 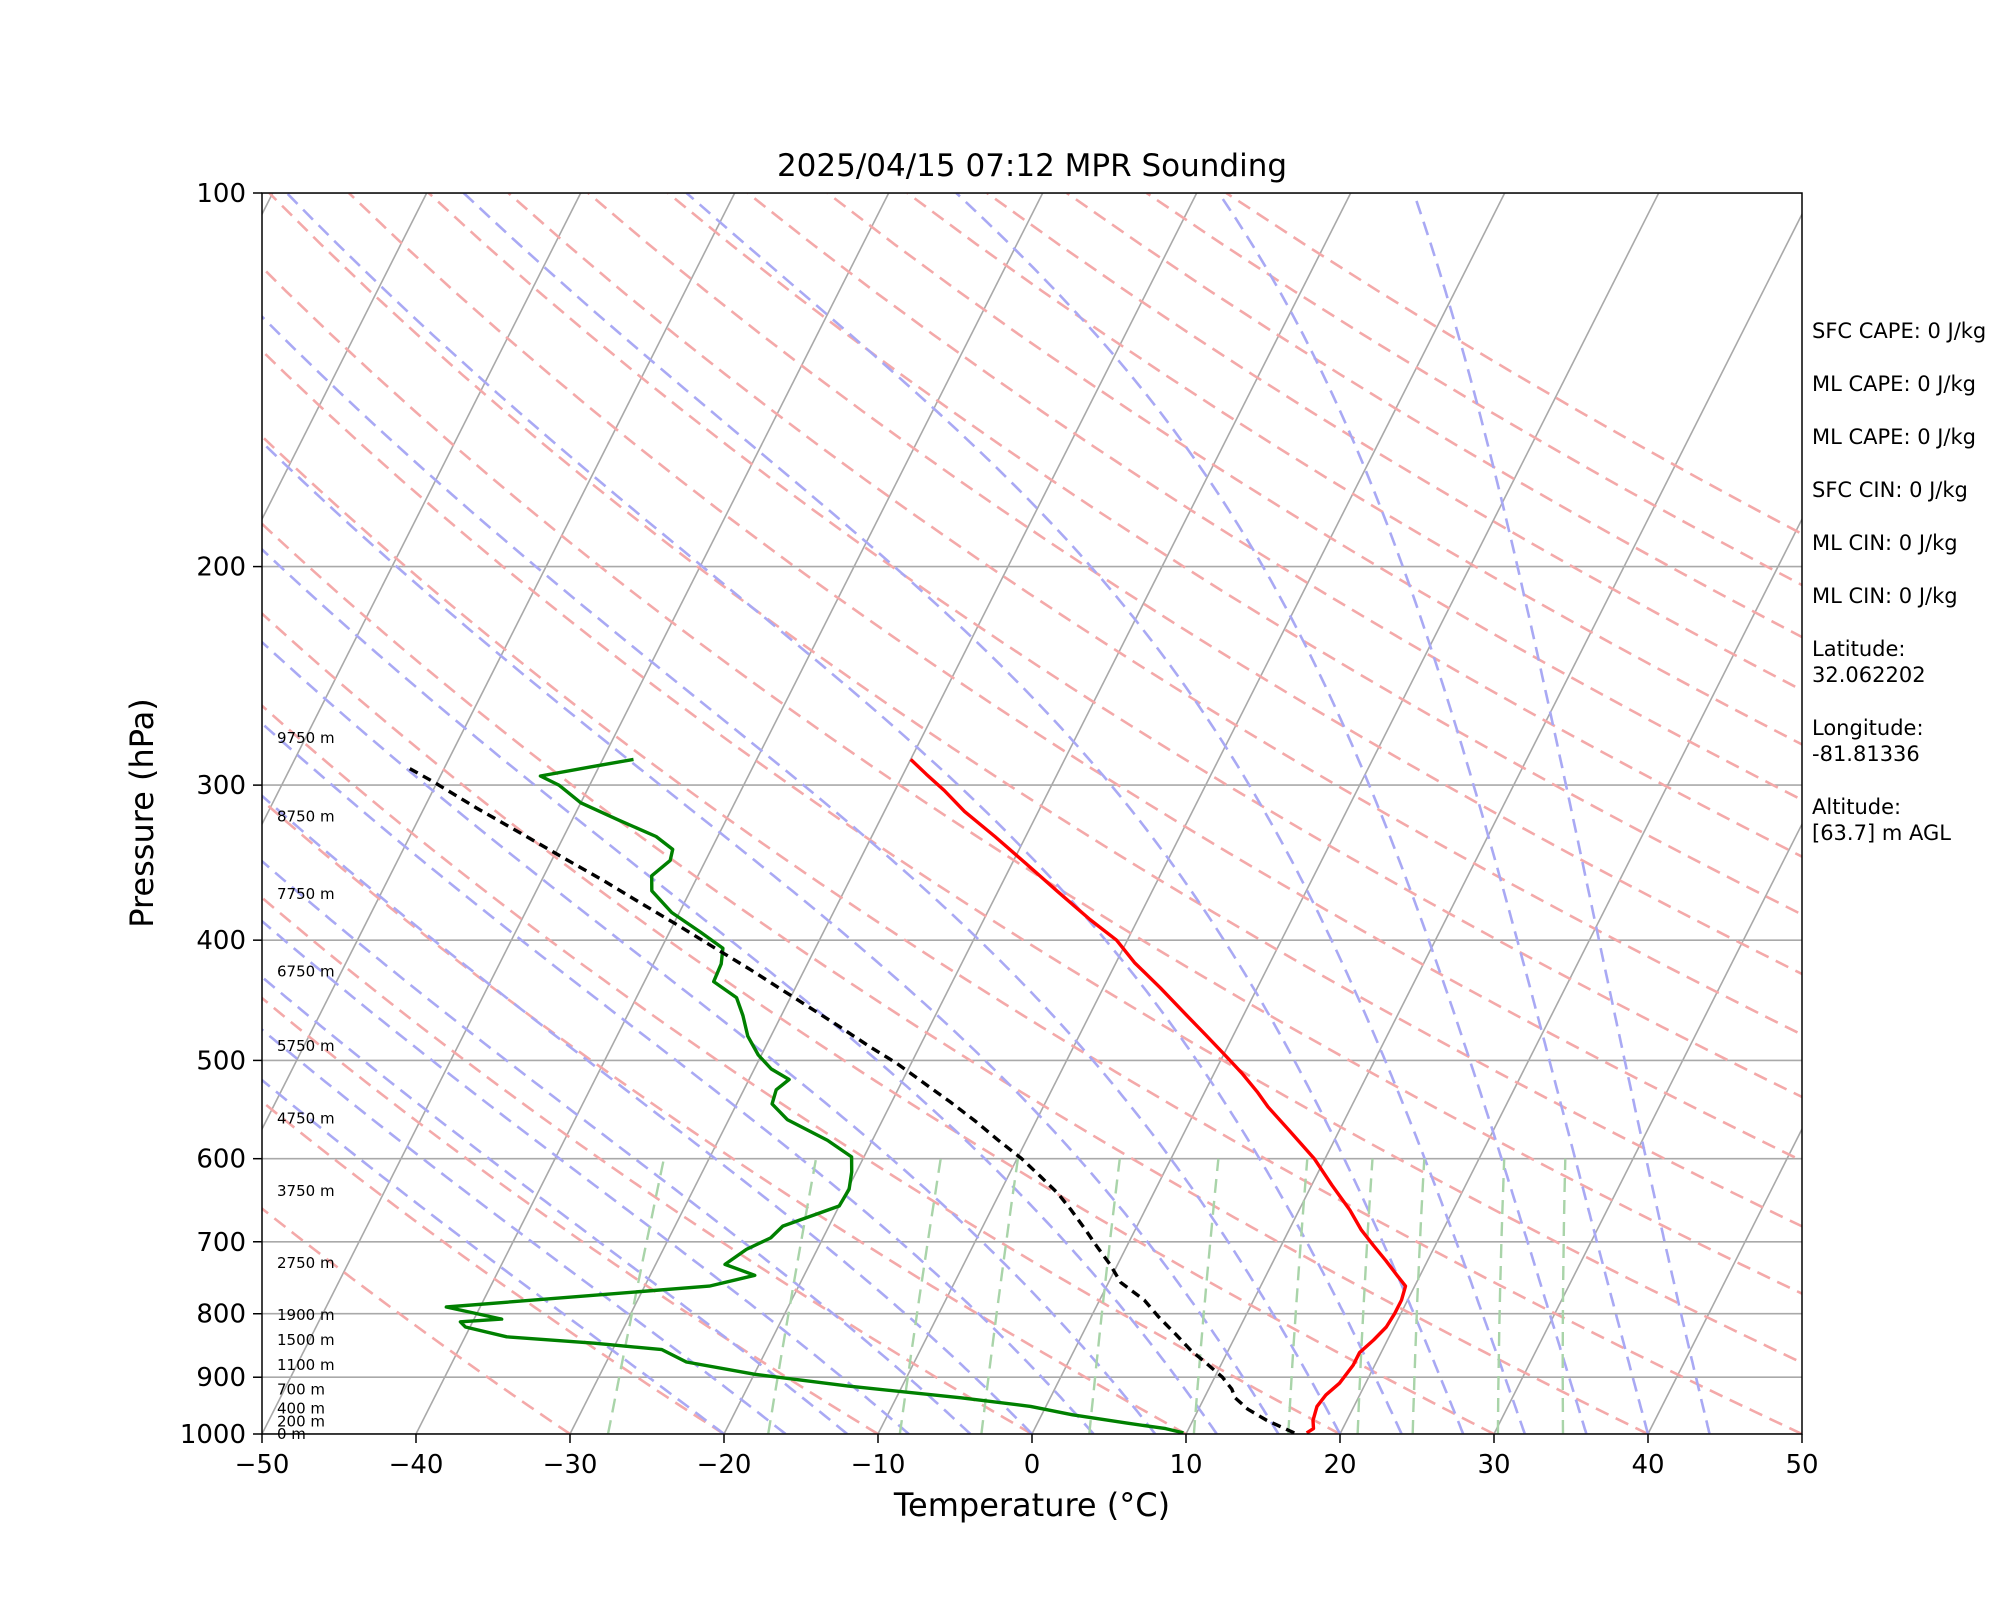 What do you see at coordinates (570, 1465) in the screenshot?
I see `x-tick-label: −30` at bounding box center [570, 1465].